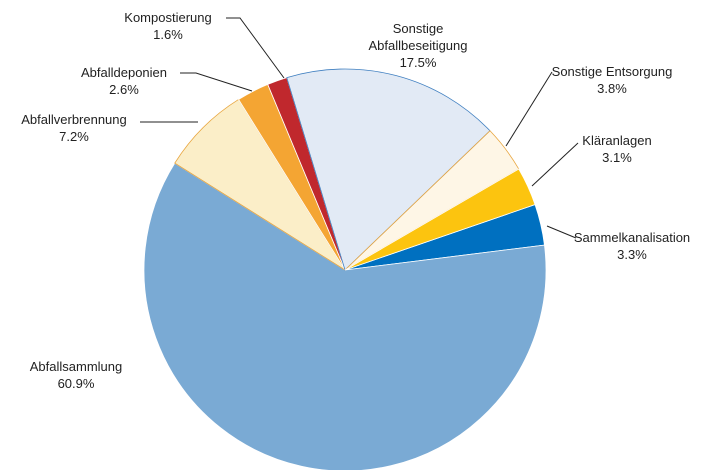  I want to click on category-label: Abfallsammlung, so click(76, 366).